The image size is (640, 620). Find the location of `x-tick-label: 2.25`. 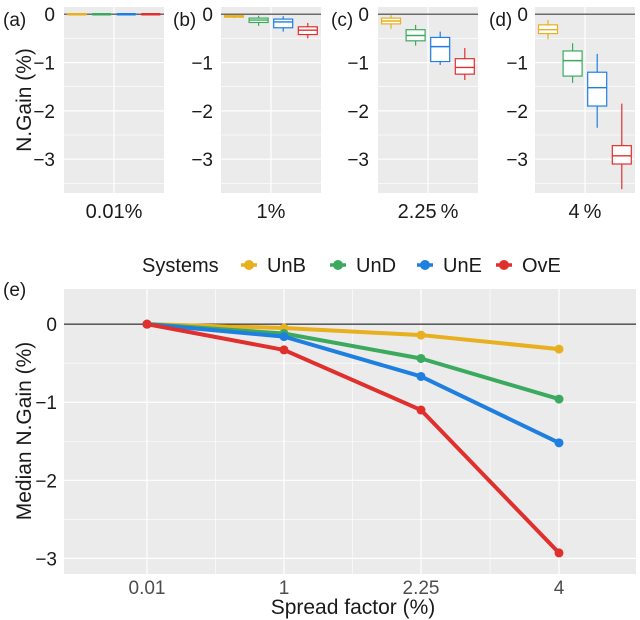

x-tick-label: 2.25 is located at coordinates (421, 588).